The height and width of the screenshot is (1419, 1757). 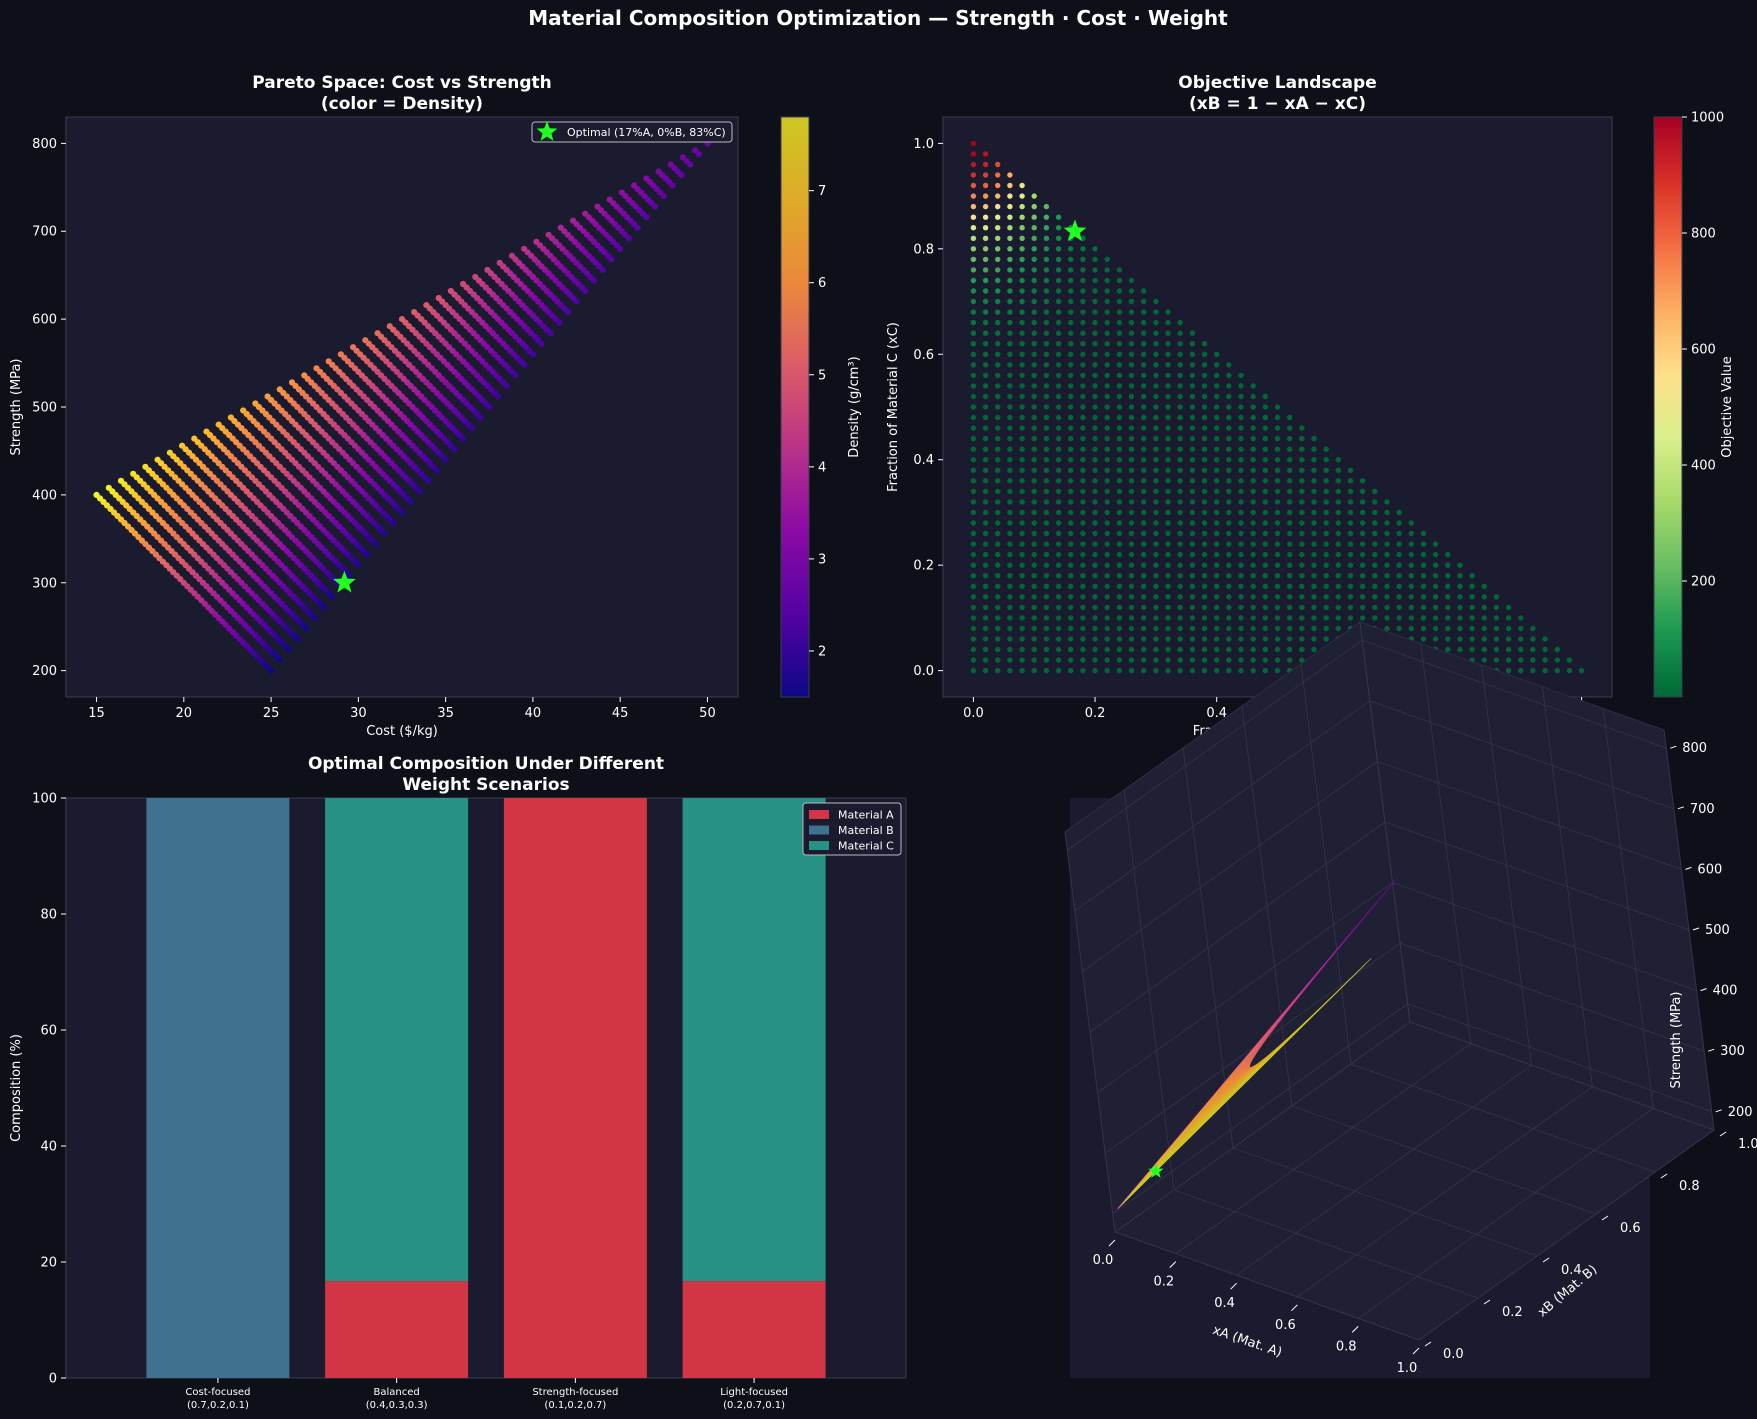 I want to click on chart-title-line: (color = Density), so click(x=402, y=104).